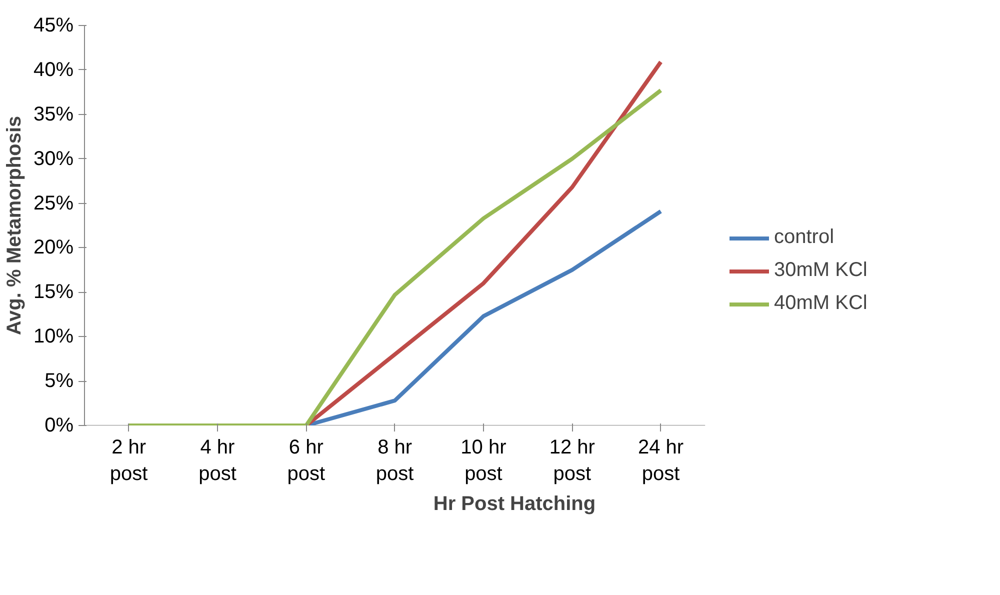  What do you see at coordinates (53, 25) in the screenshot?
I see `y-tick-label: 45%` at bounding box center [53, 25].